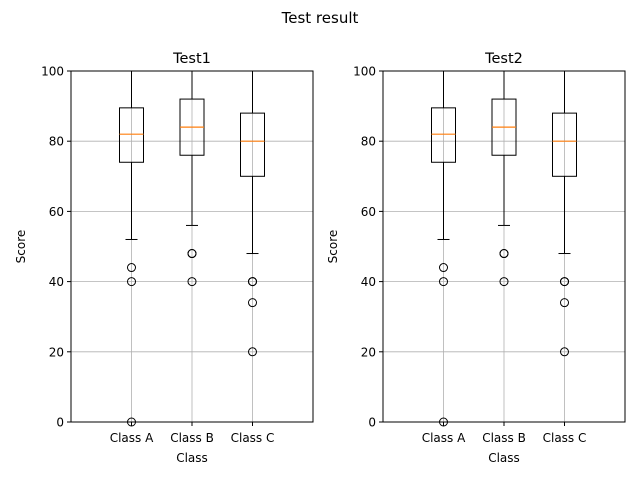  I want to click on subplot-title: Test1, so click(191, 59).